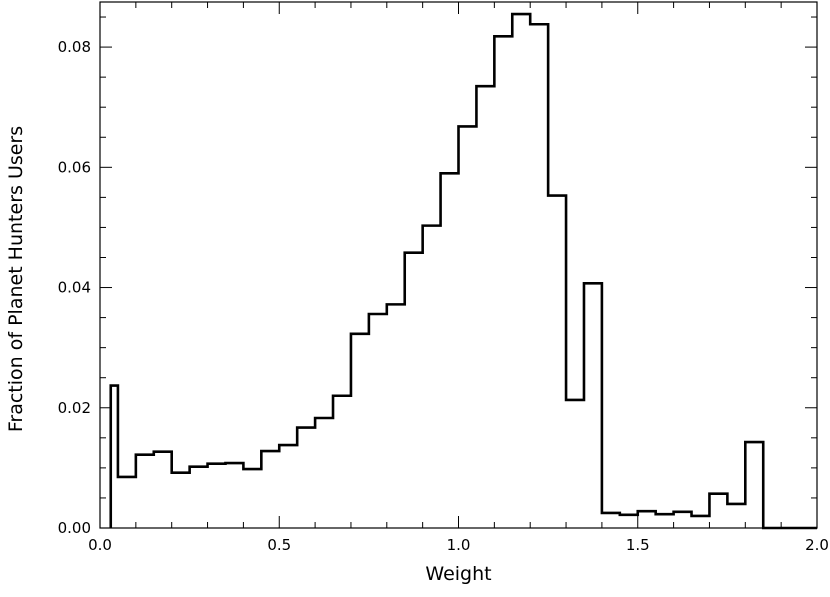 This screenshot has width=830, height=597. I want to click on y-tick-label: 0.00, so click(74, 528).